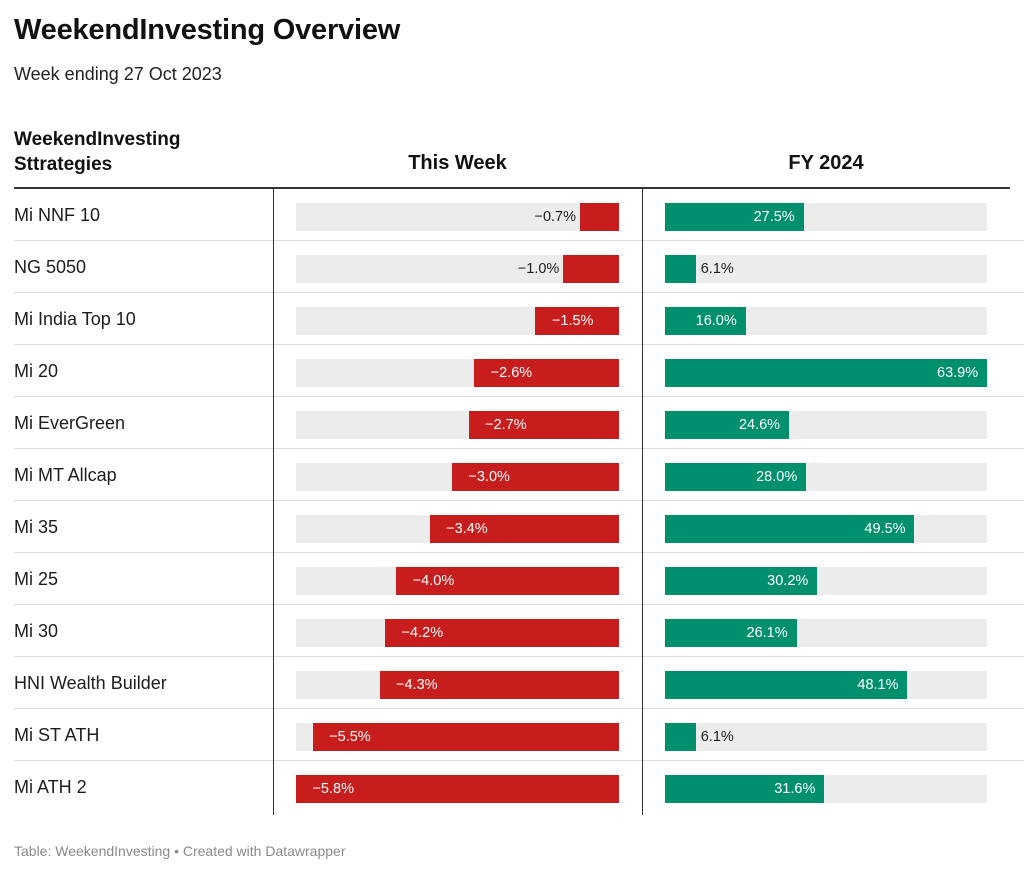  Describe the element at coordinates (433, 581) in the screenshot. I see `this-week-value: −4.0%` at that location.